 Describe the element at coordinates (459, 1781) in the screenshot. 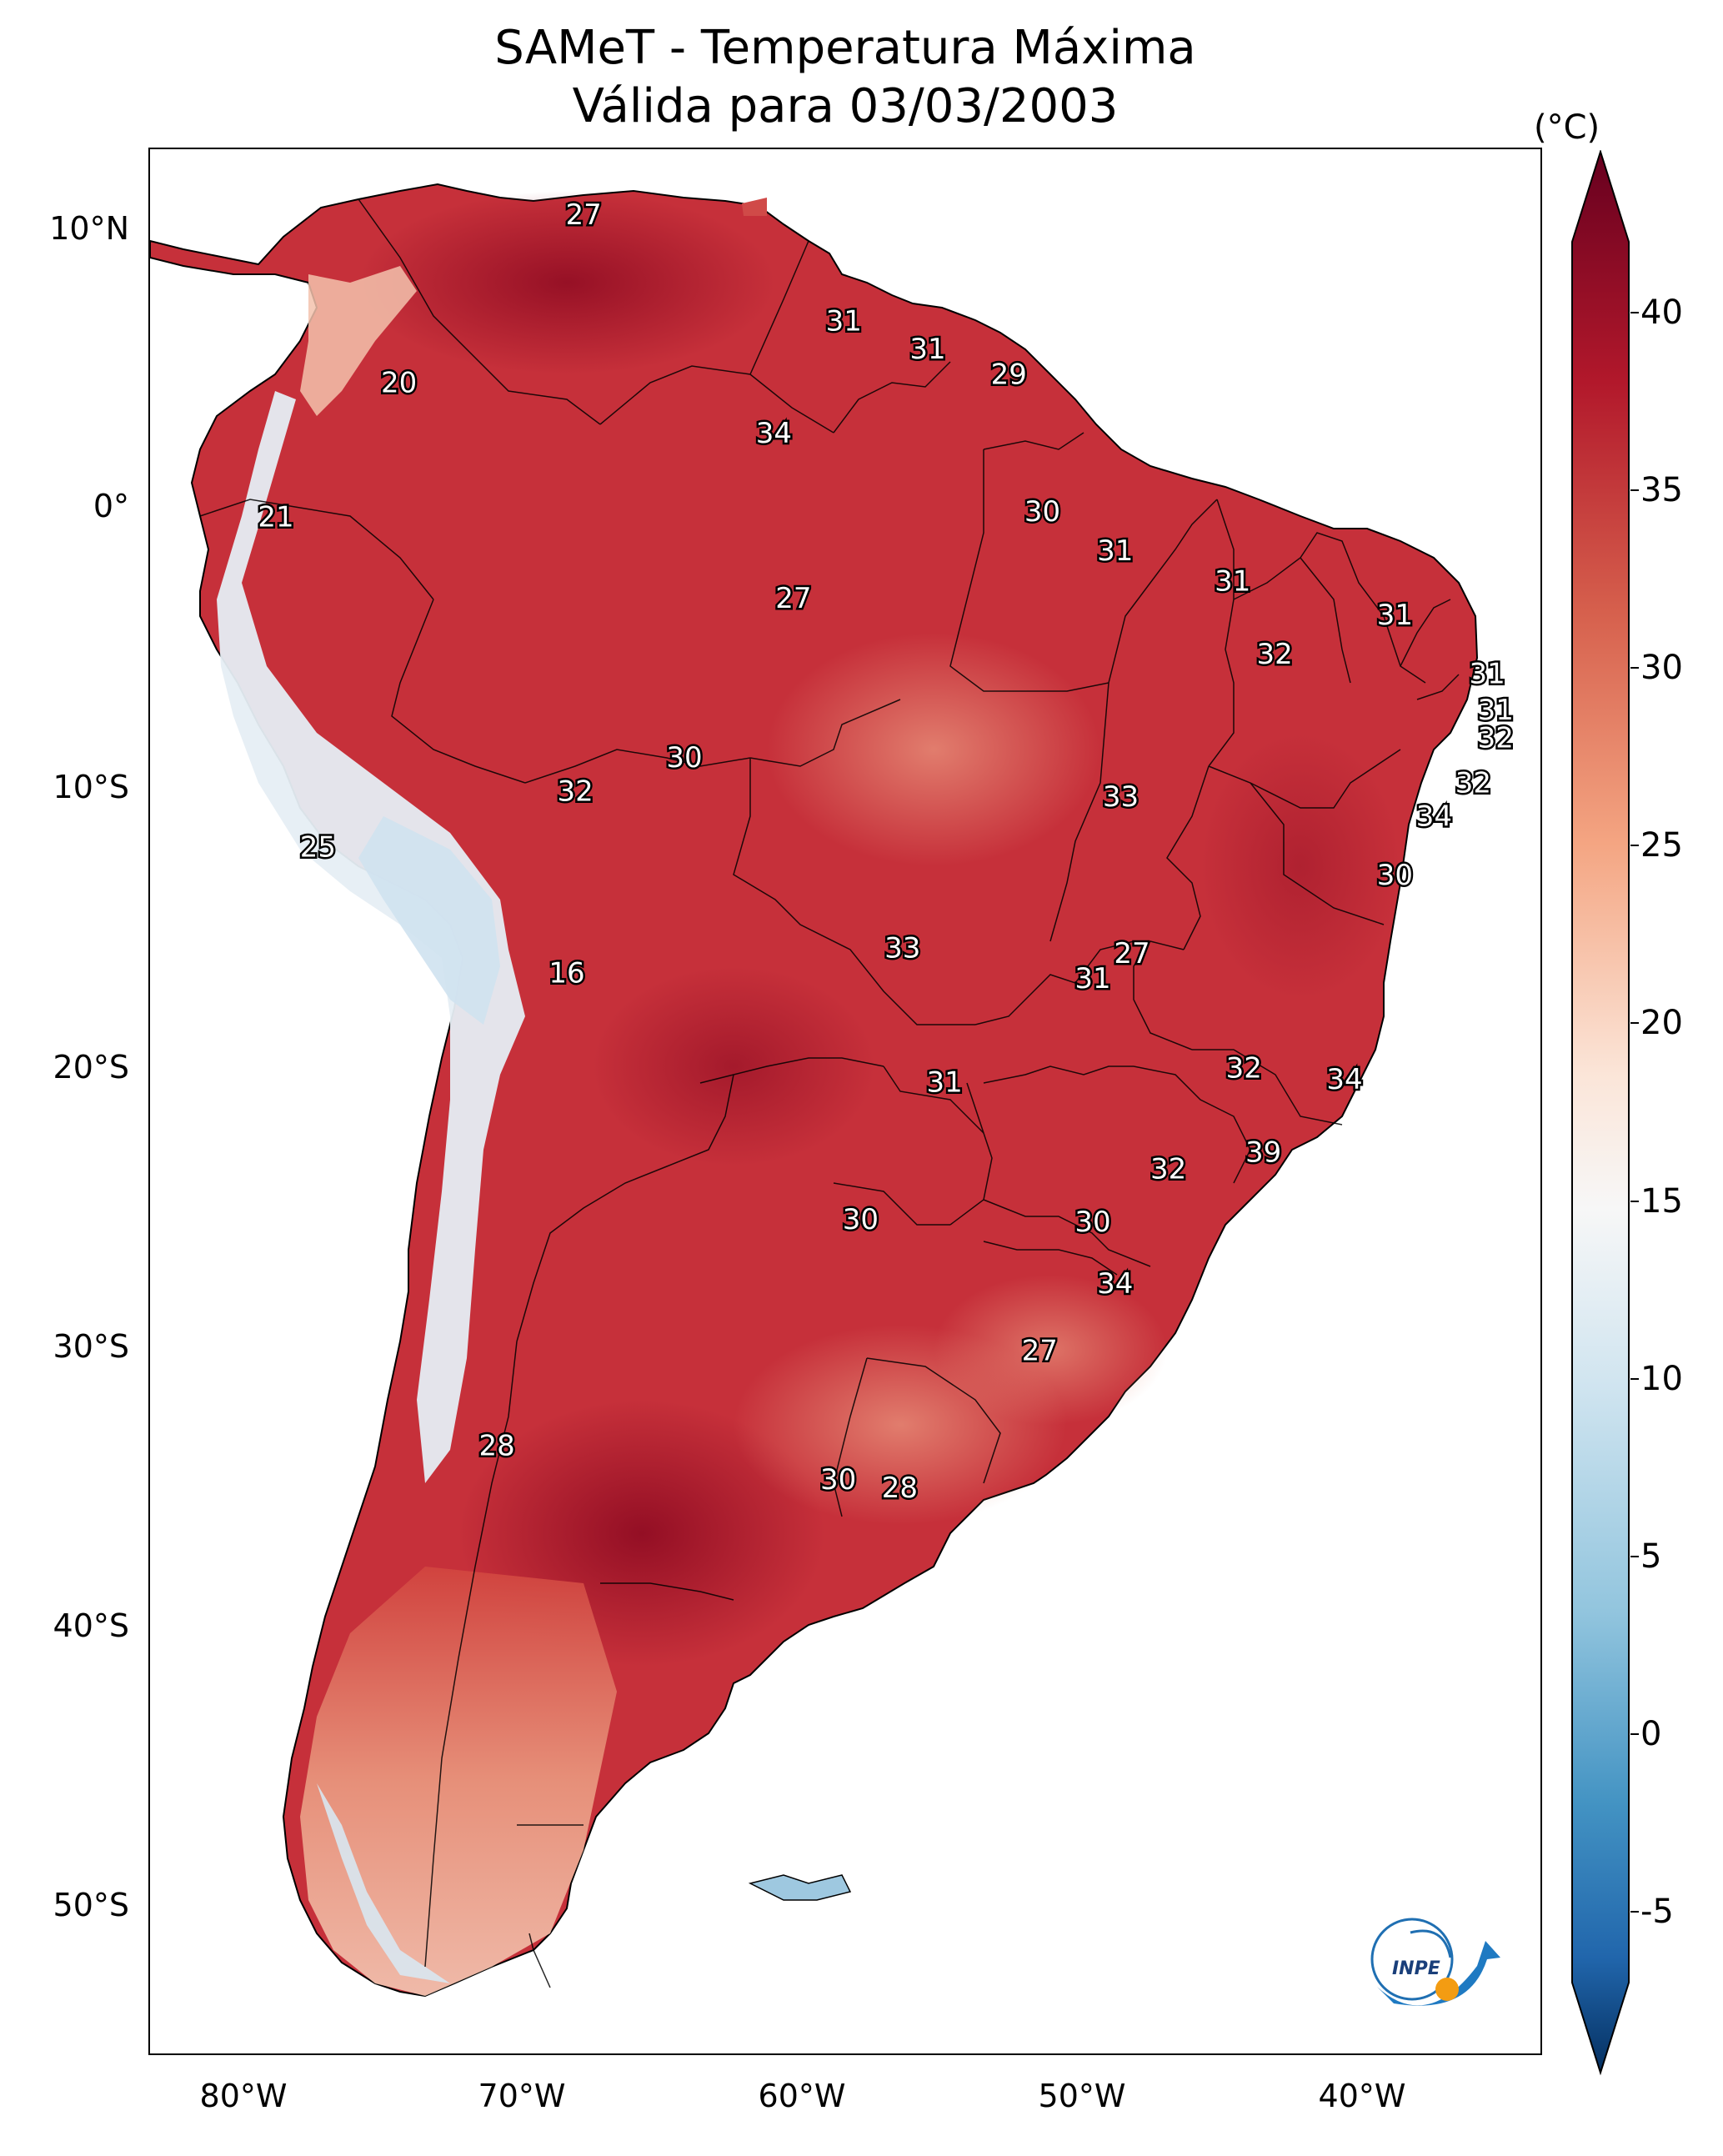

I see `patagonia-zone` at that location.